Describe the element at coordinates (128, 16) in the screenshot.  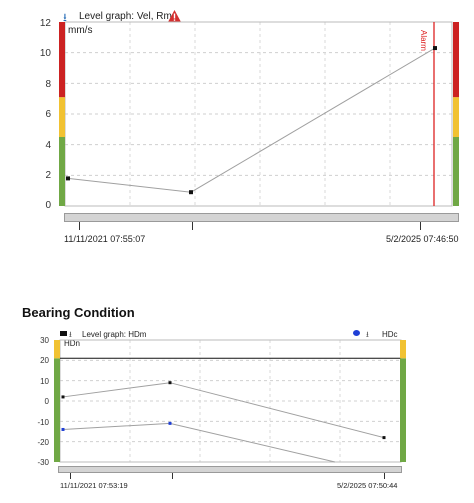
I see `chart-header: Level graph: Vel, Rms` at that location.